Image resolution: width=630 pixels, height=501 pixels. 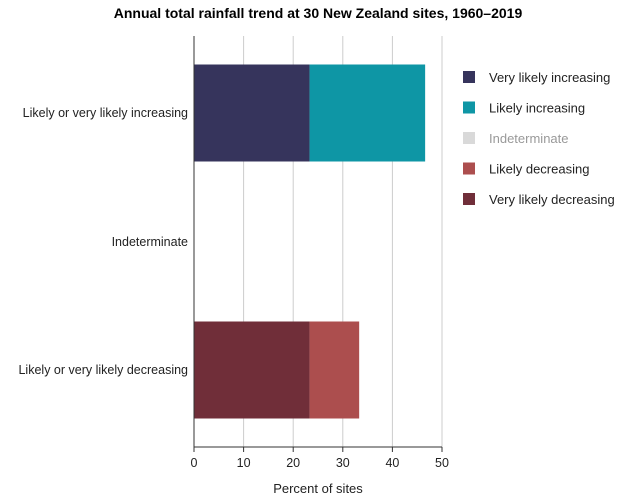 What do you see at coordinates (150, 242) in the screenshot?
I see `category-label: Indeterminate` at bounding box center [150, 242].